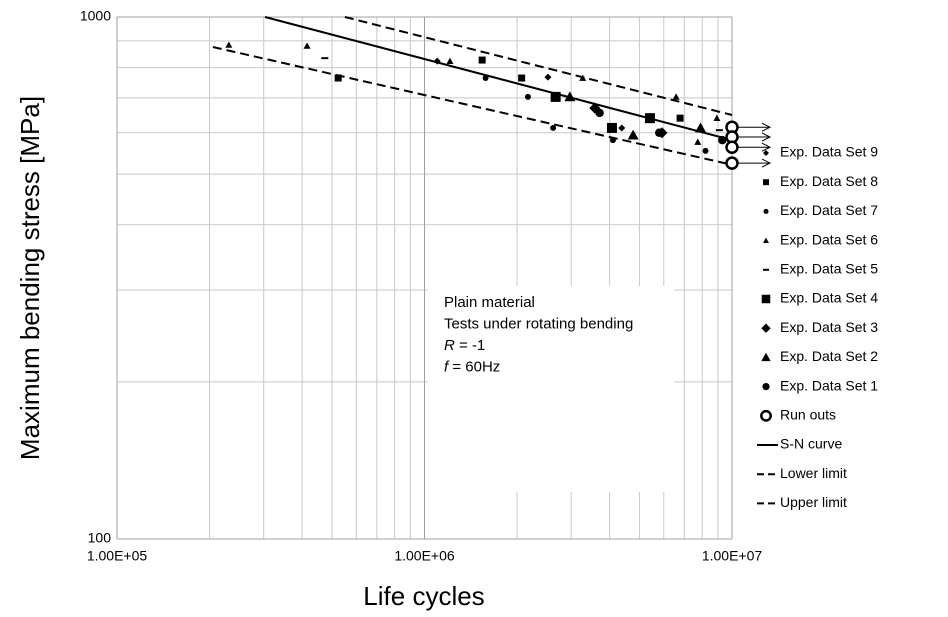 The image size is (948, 617). What do you see at coordinates (829, 152) in the screenshot?
I see `legend-label: Exp. Data Set 9` at bounding box center [829, 152].